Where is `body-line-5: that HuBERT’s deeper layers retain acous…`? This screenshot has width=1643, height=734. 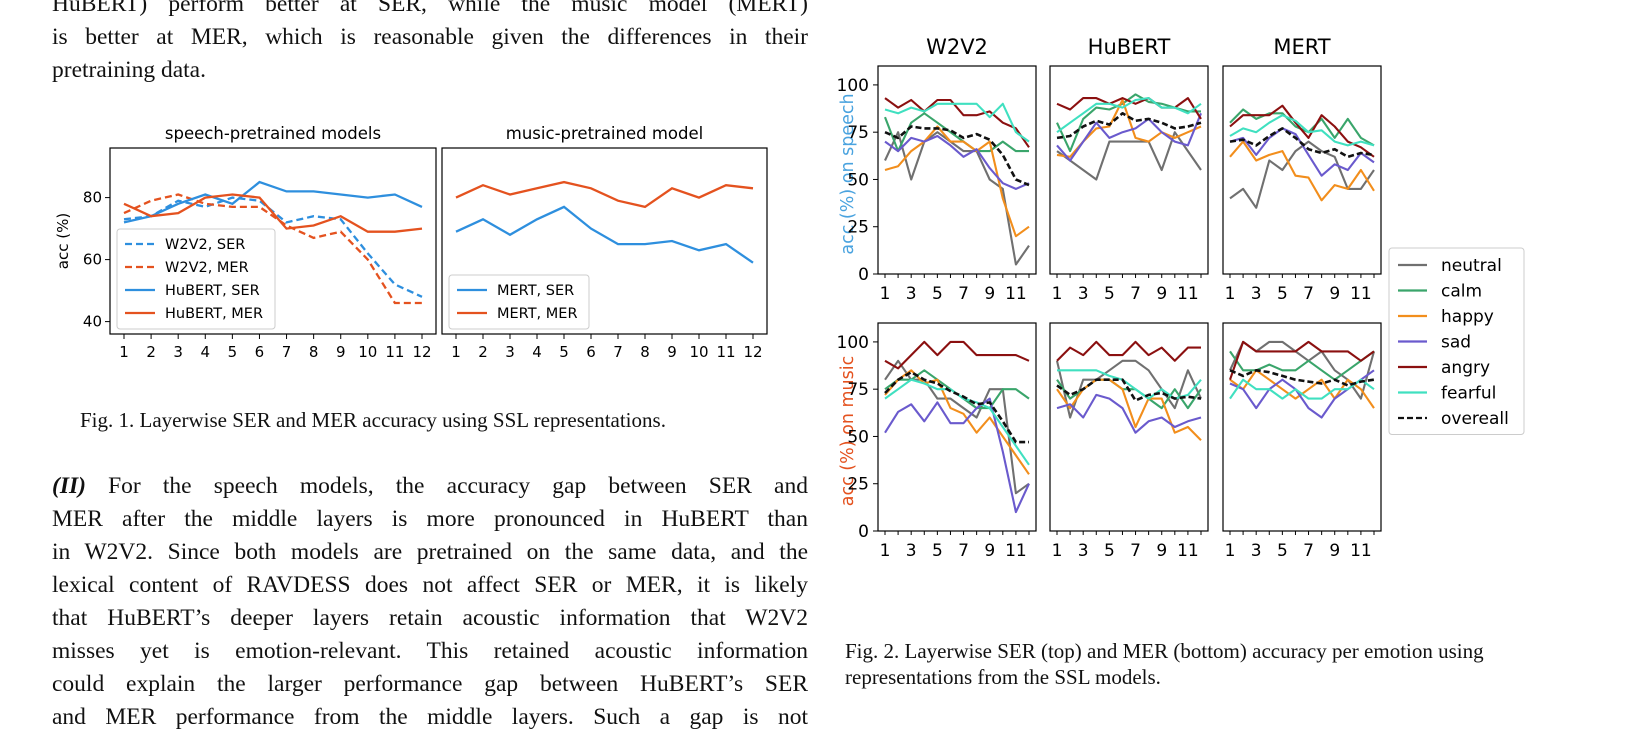
body-line-5: that HuBERT’s deeper layers retain acous… is located at coordinates (430, 618).